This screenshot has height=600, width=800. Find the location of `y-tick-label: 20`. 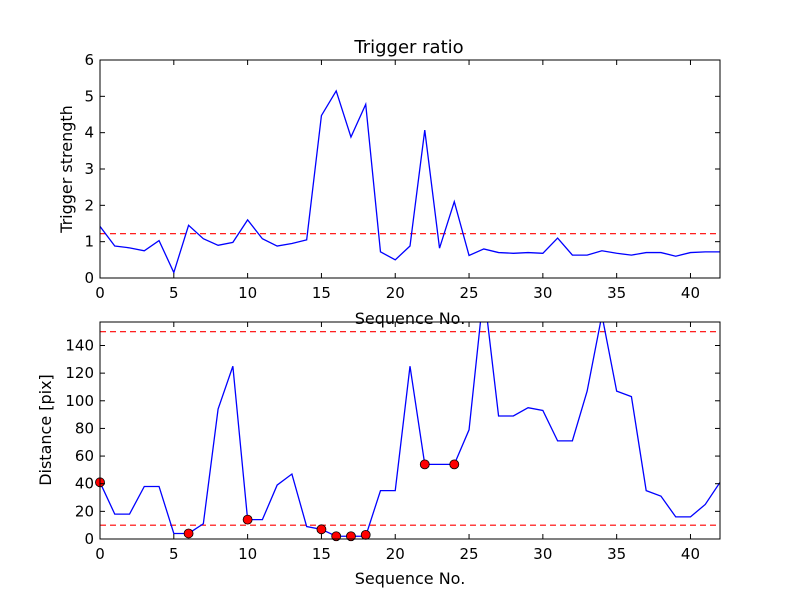

y-tick-label: 20 is located at coordinates (84, 511).